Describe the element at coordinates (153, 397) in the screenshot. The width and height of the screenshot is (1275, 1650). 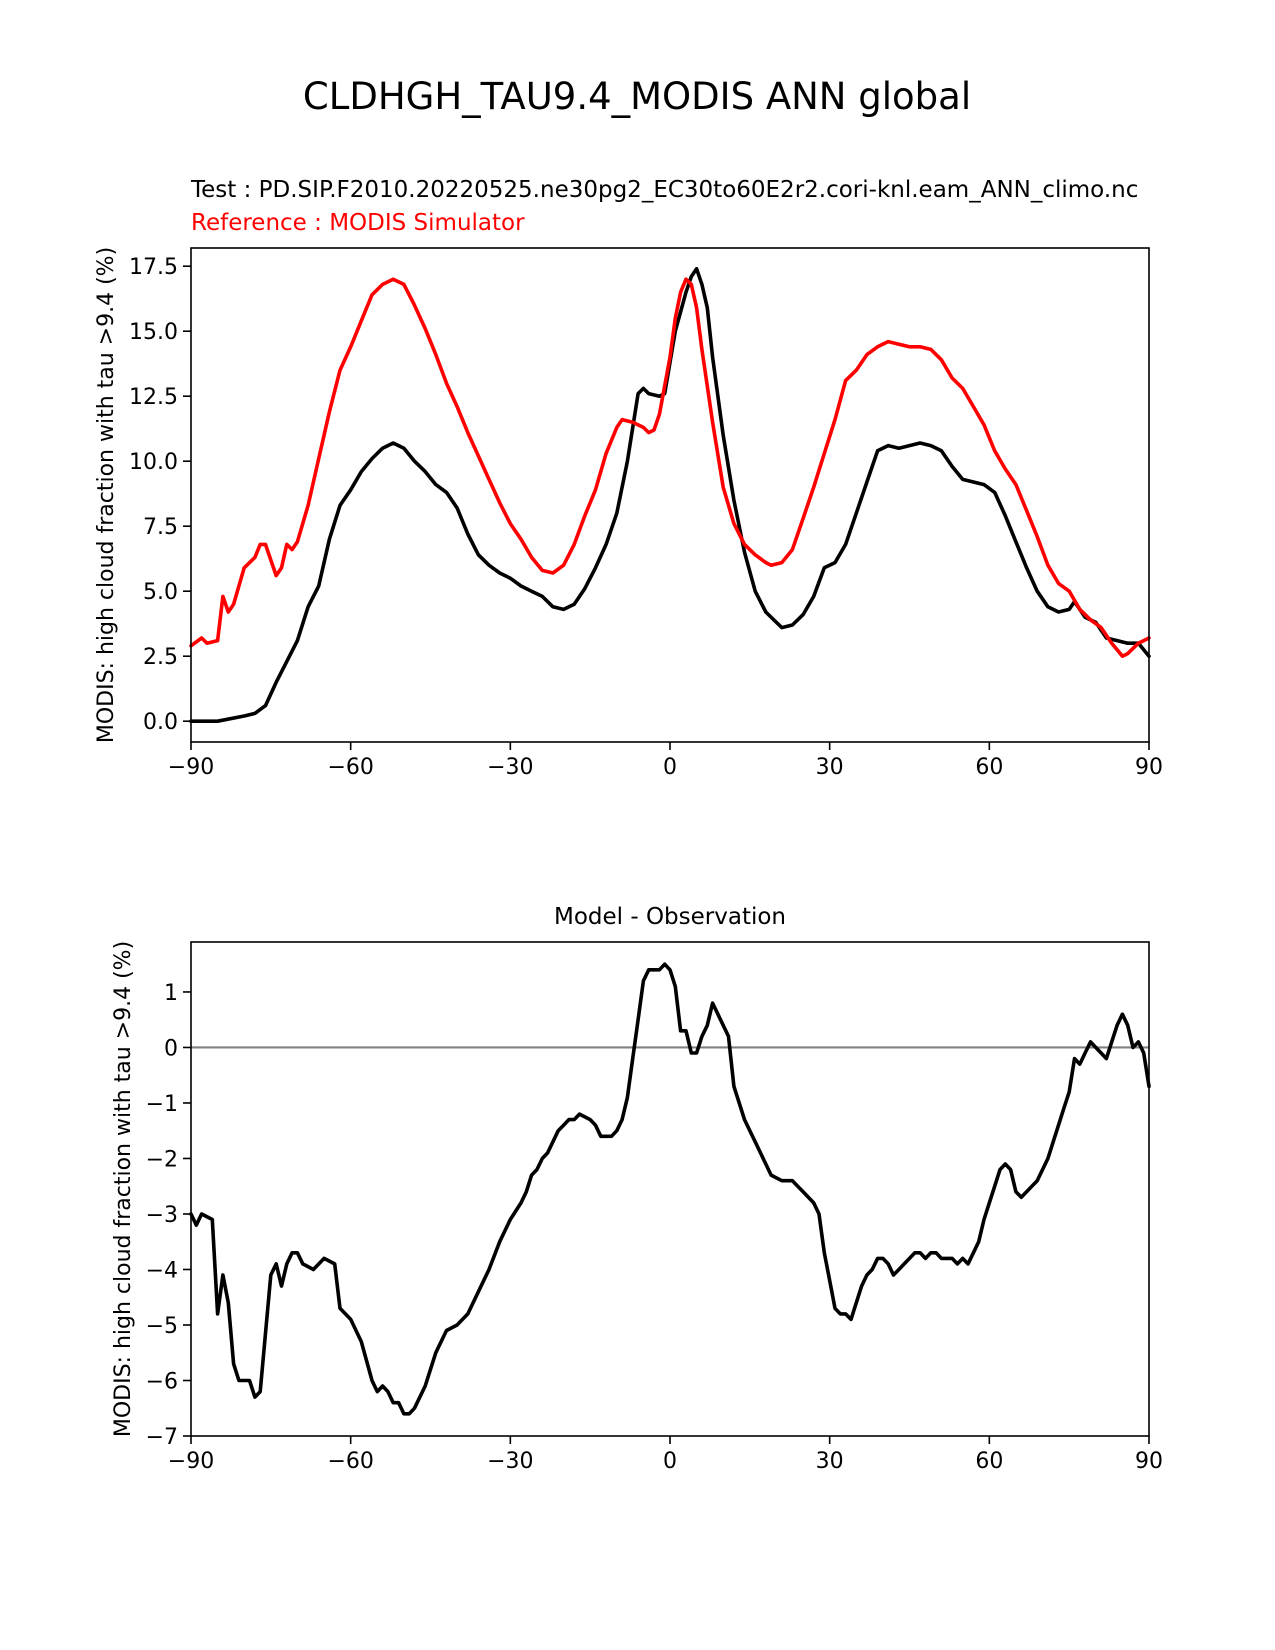
I see `y-tick-label: 12.5` at that location.